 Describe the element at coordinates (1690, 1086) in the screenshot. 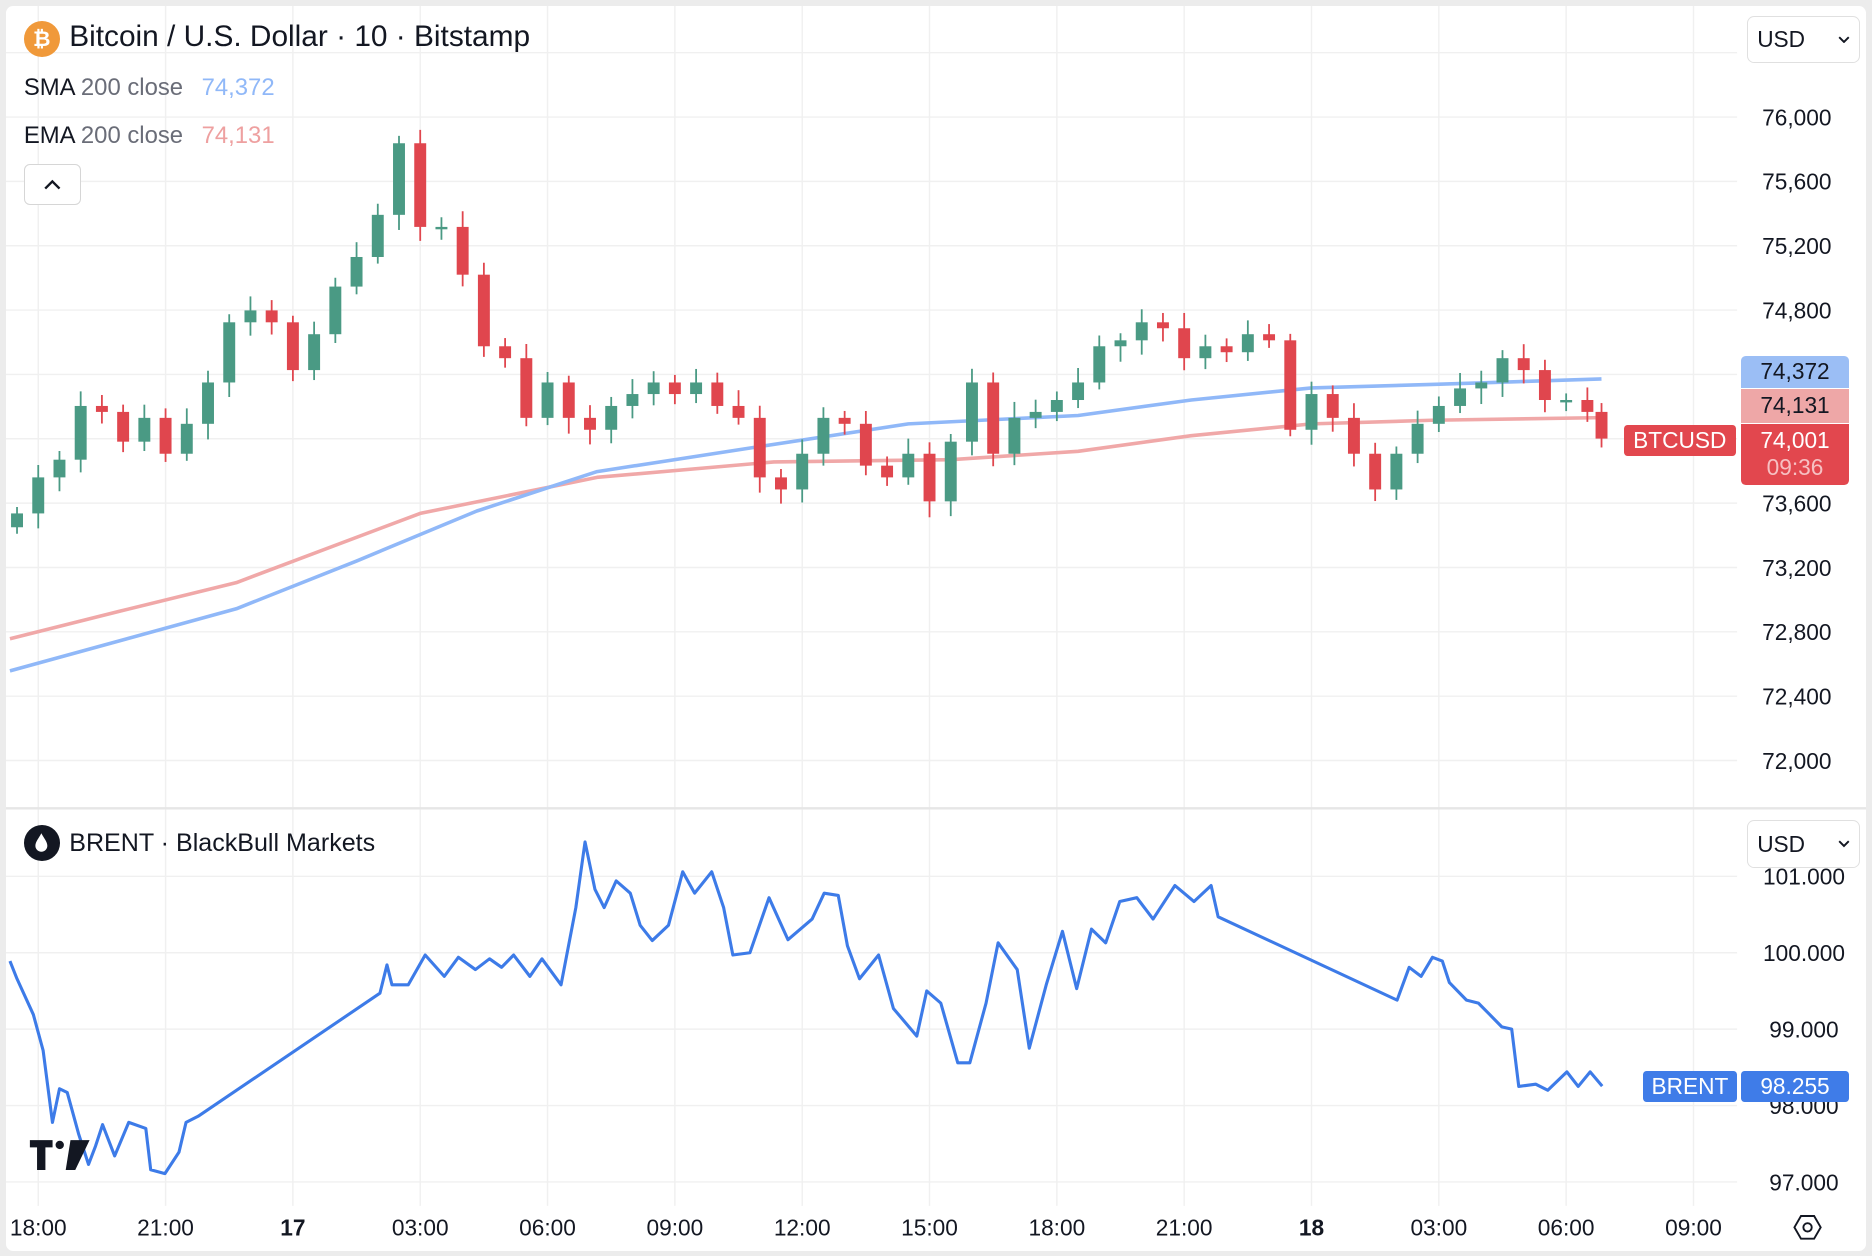

I see `brent-symbol-tag: BRENT` at that location.